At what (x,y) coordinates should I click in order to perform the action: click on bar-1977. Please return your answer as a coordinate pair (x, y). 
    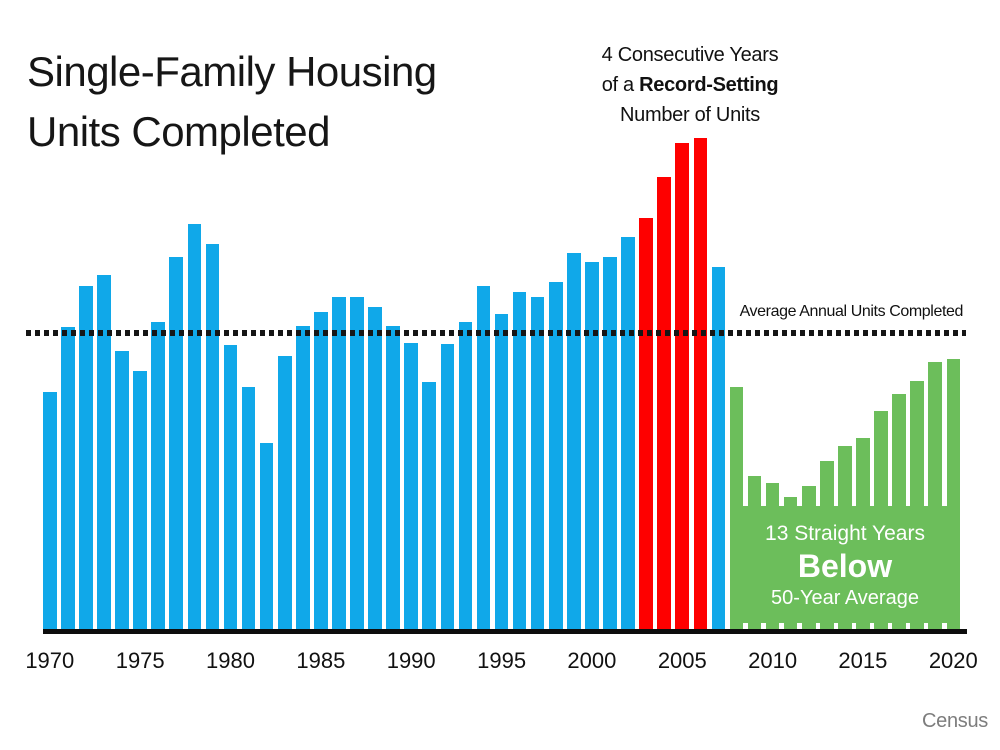
    Looking at the image, I should click on (176, 443).